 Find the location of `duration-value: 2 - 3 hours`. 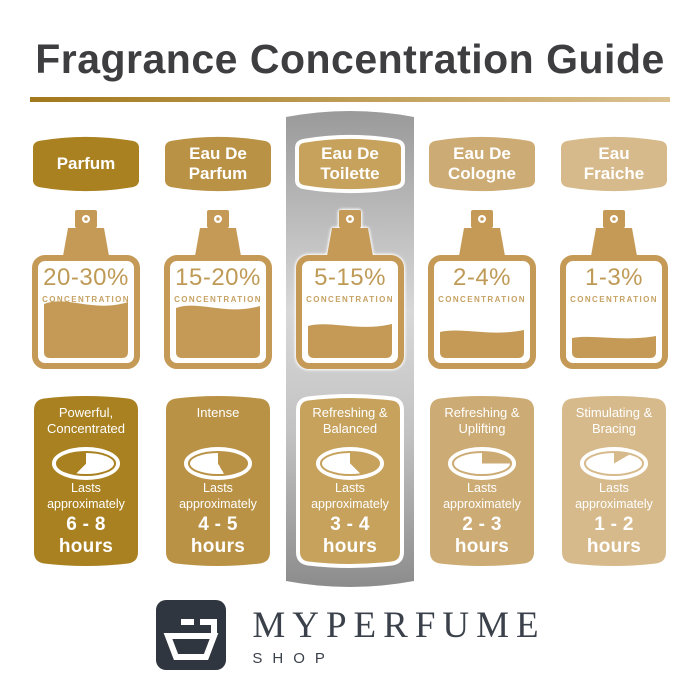

duration-value: 2 - 3 hours is located at coordinates (482, 535).